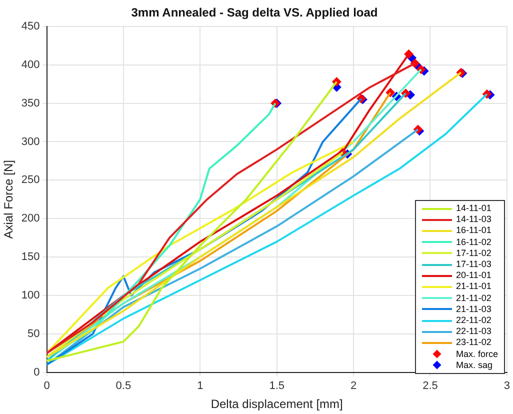  I want to click on y-tick-label: 50, so click(34, 334).